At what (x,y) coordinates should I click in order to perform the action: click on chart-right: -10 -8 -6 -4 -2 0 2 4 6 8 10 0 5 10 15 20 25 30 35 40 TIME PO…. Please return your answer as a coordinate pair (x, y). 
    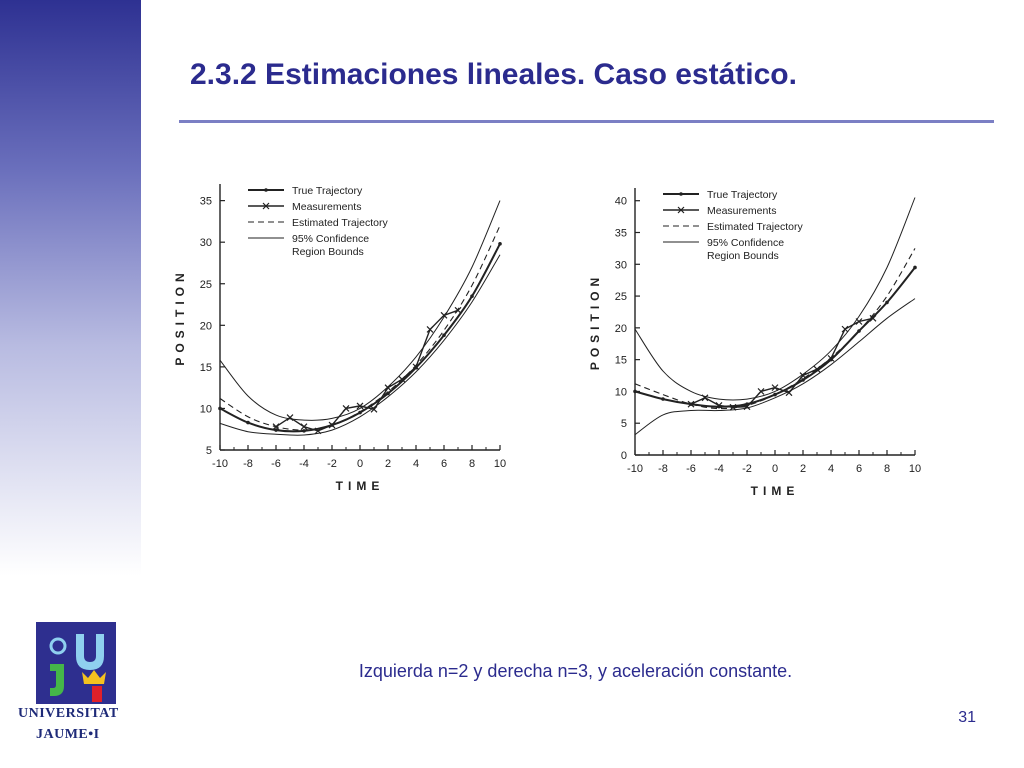
    Looking at the image, I should click on (754, 343).